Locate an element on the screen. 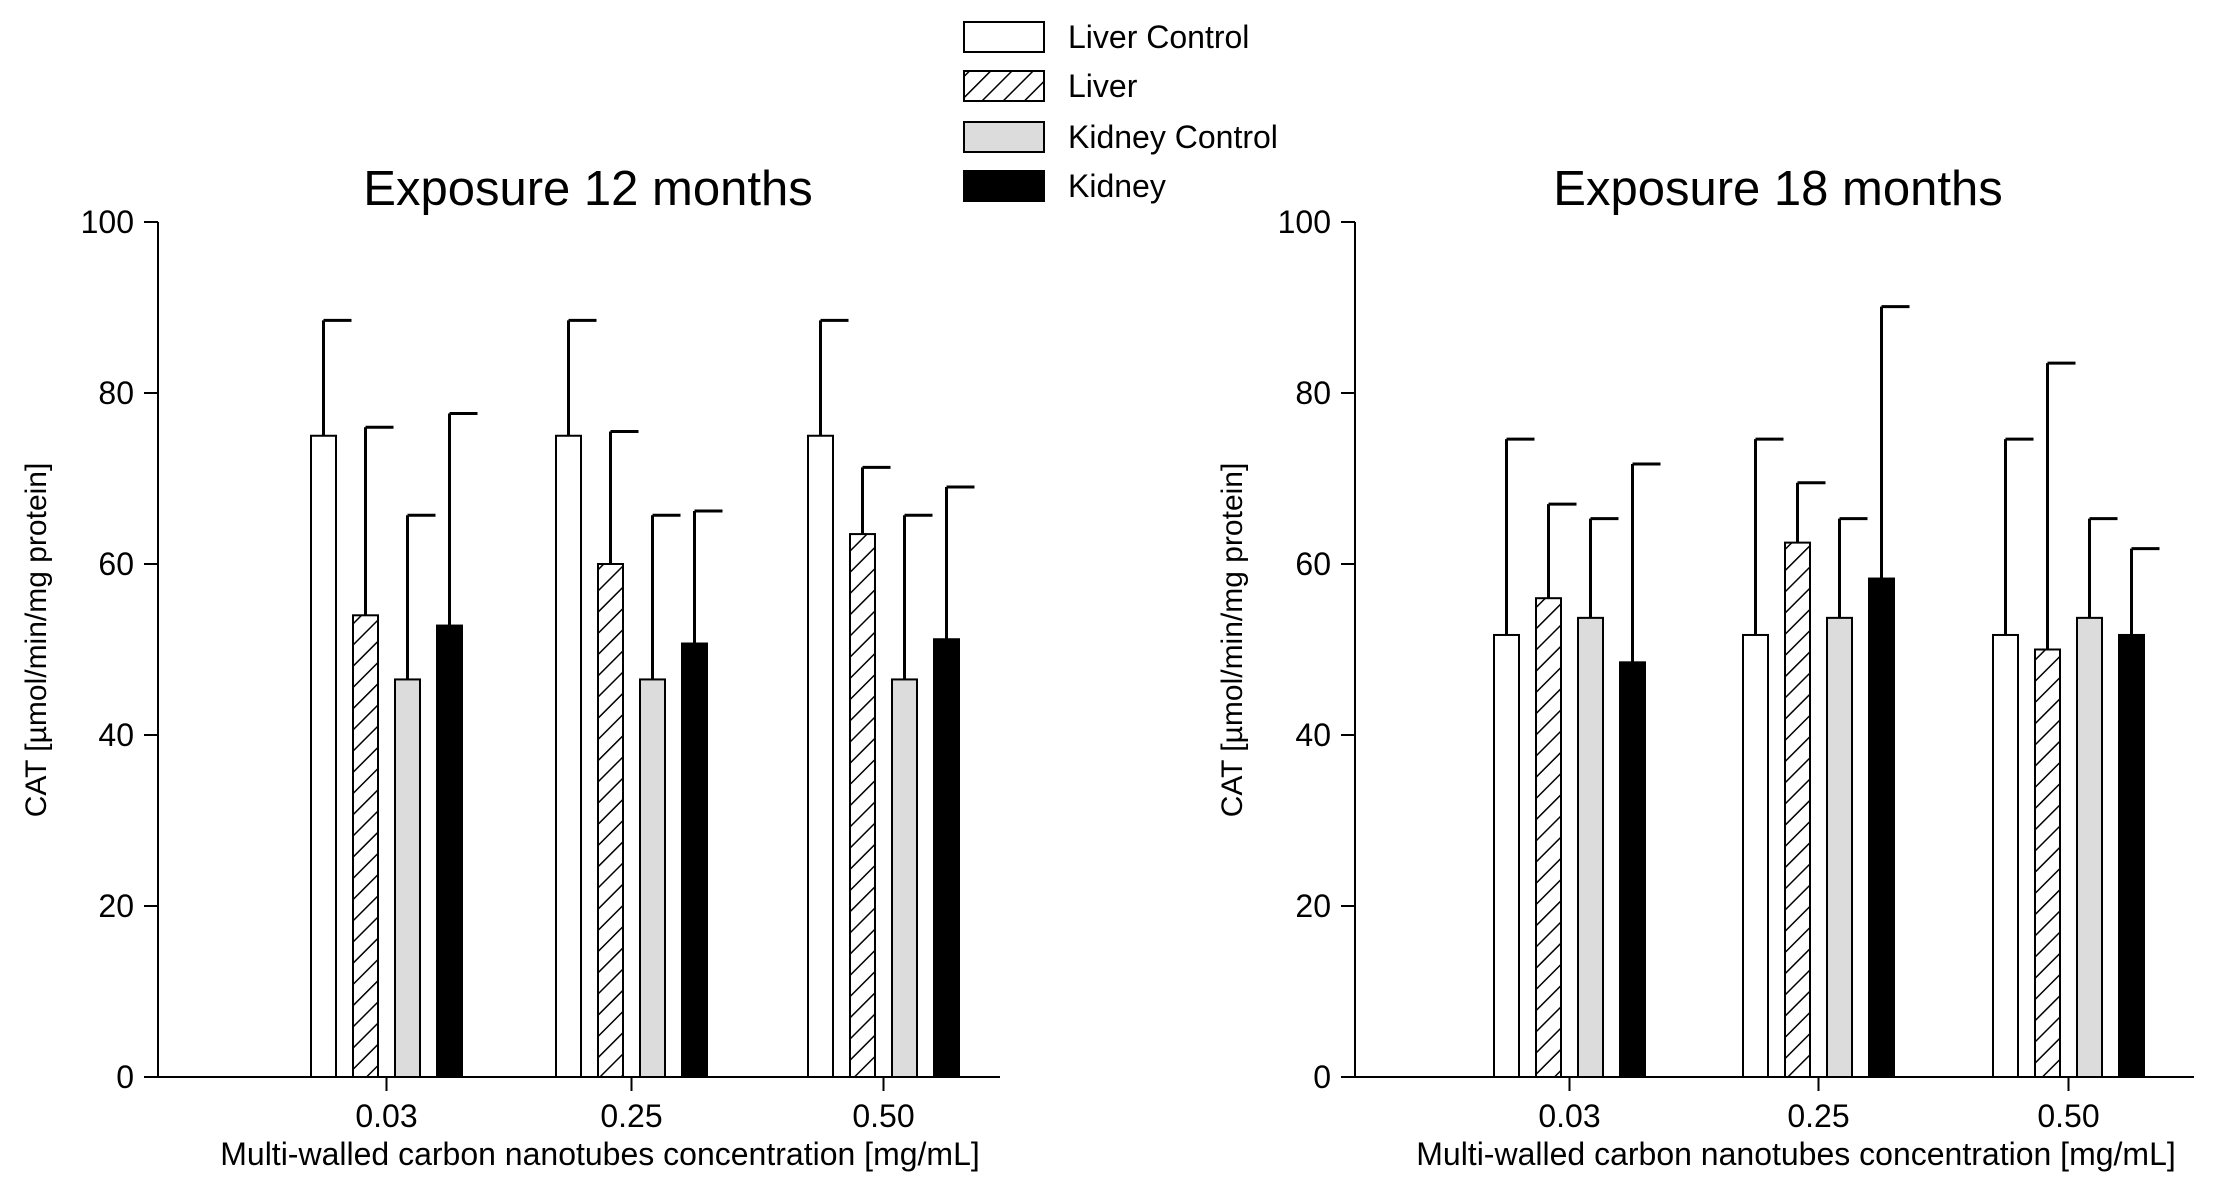 The width and height of the screenshot is (2234, 1189). legend-entry: Kidney is located at coordinates (1064, 186).